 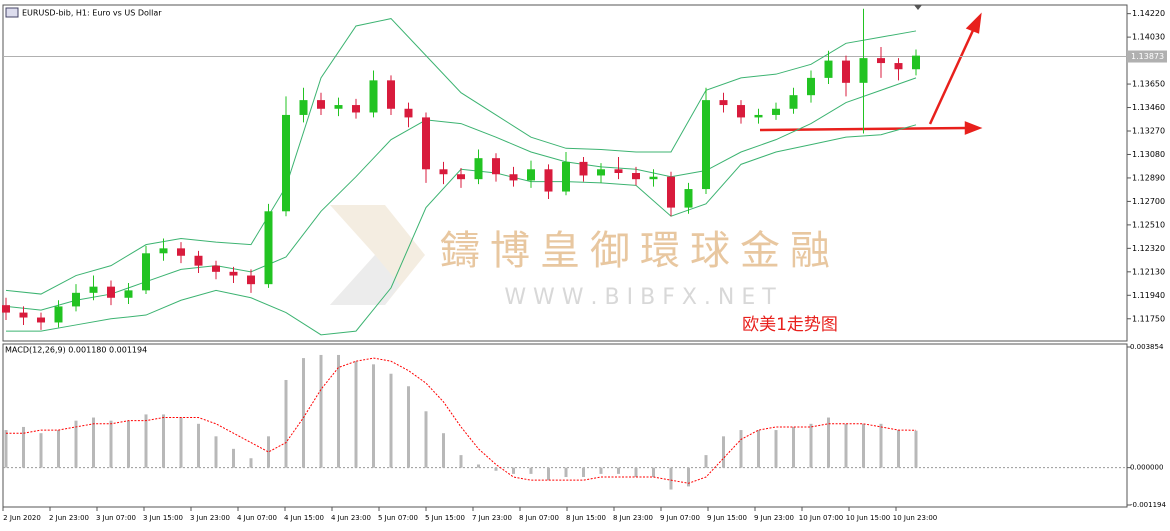 I want to click on x-tick-label: 3 Jun 15:00, so click(x=163, y=518).